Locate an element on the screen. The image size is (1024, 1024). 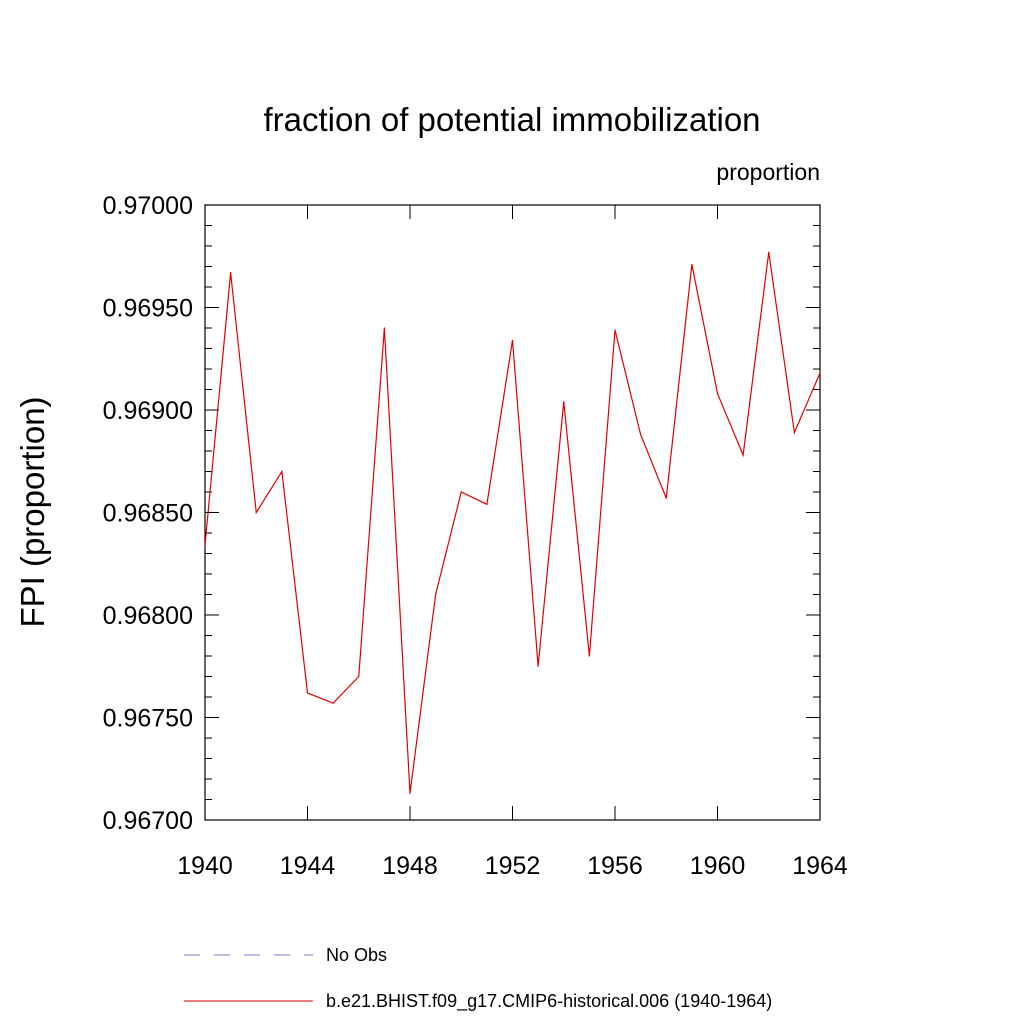
y-tick-label: 0.96700 is located at coordinates (148, 821).